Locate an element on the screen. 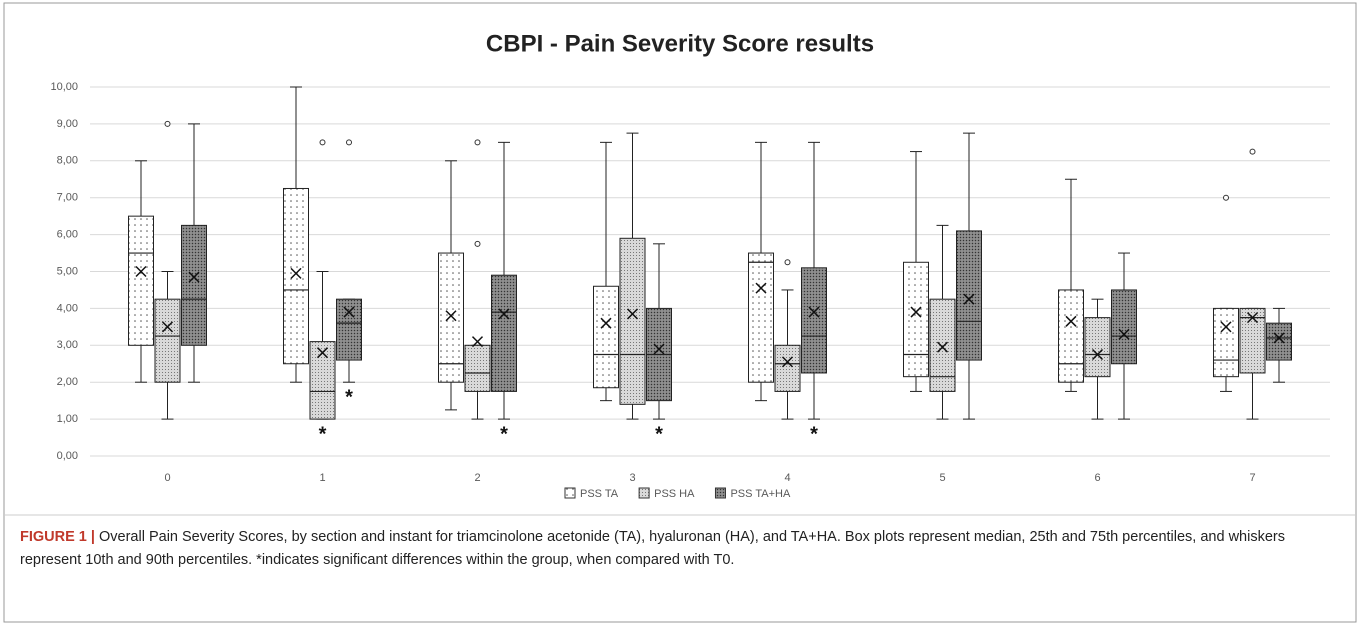 The image size is (1360, 628). legend-label: PSS HA is located at coordinates (674, 494).